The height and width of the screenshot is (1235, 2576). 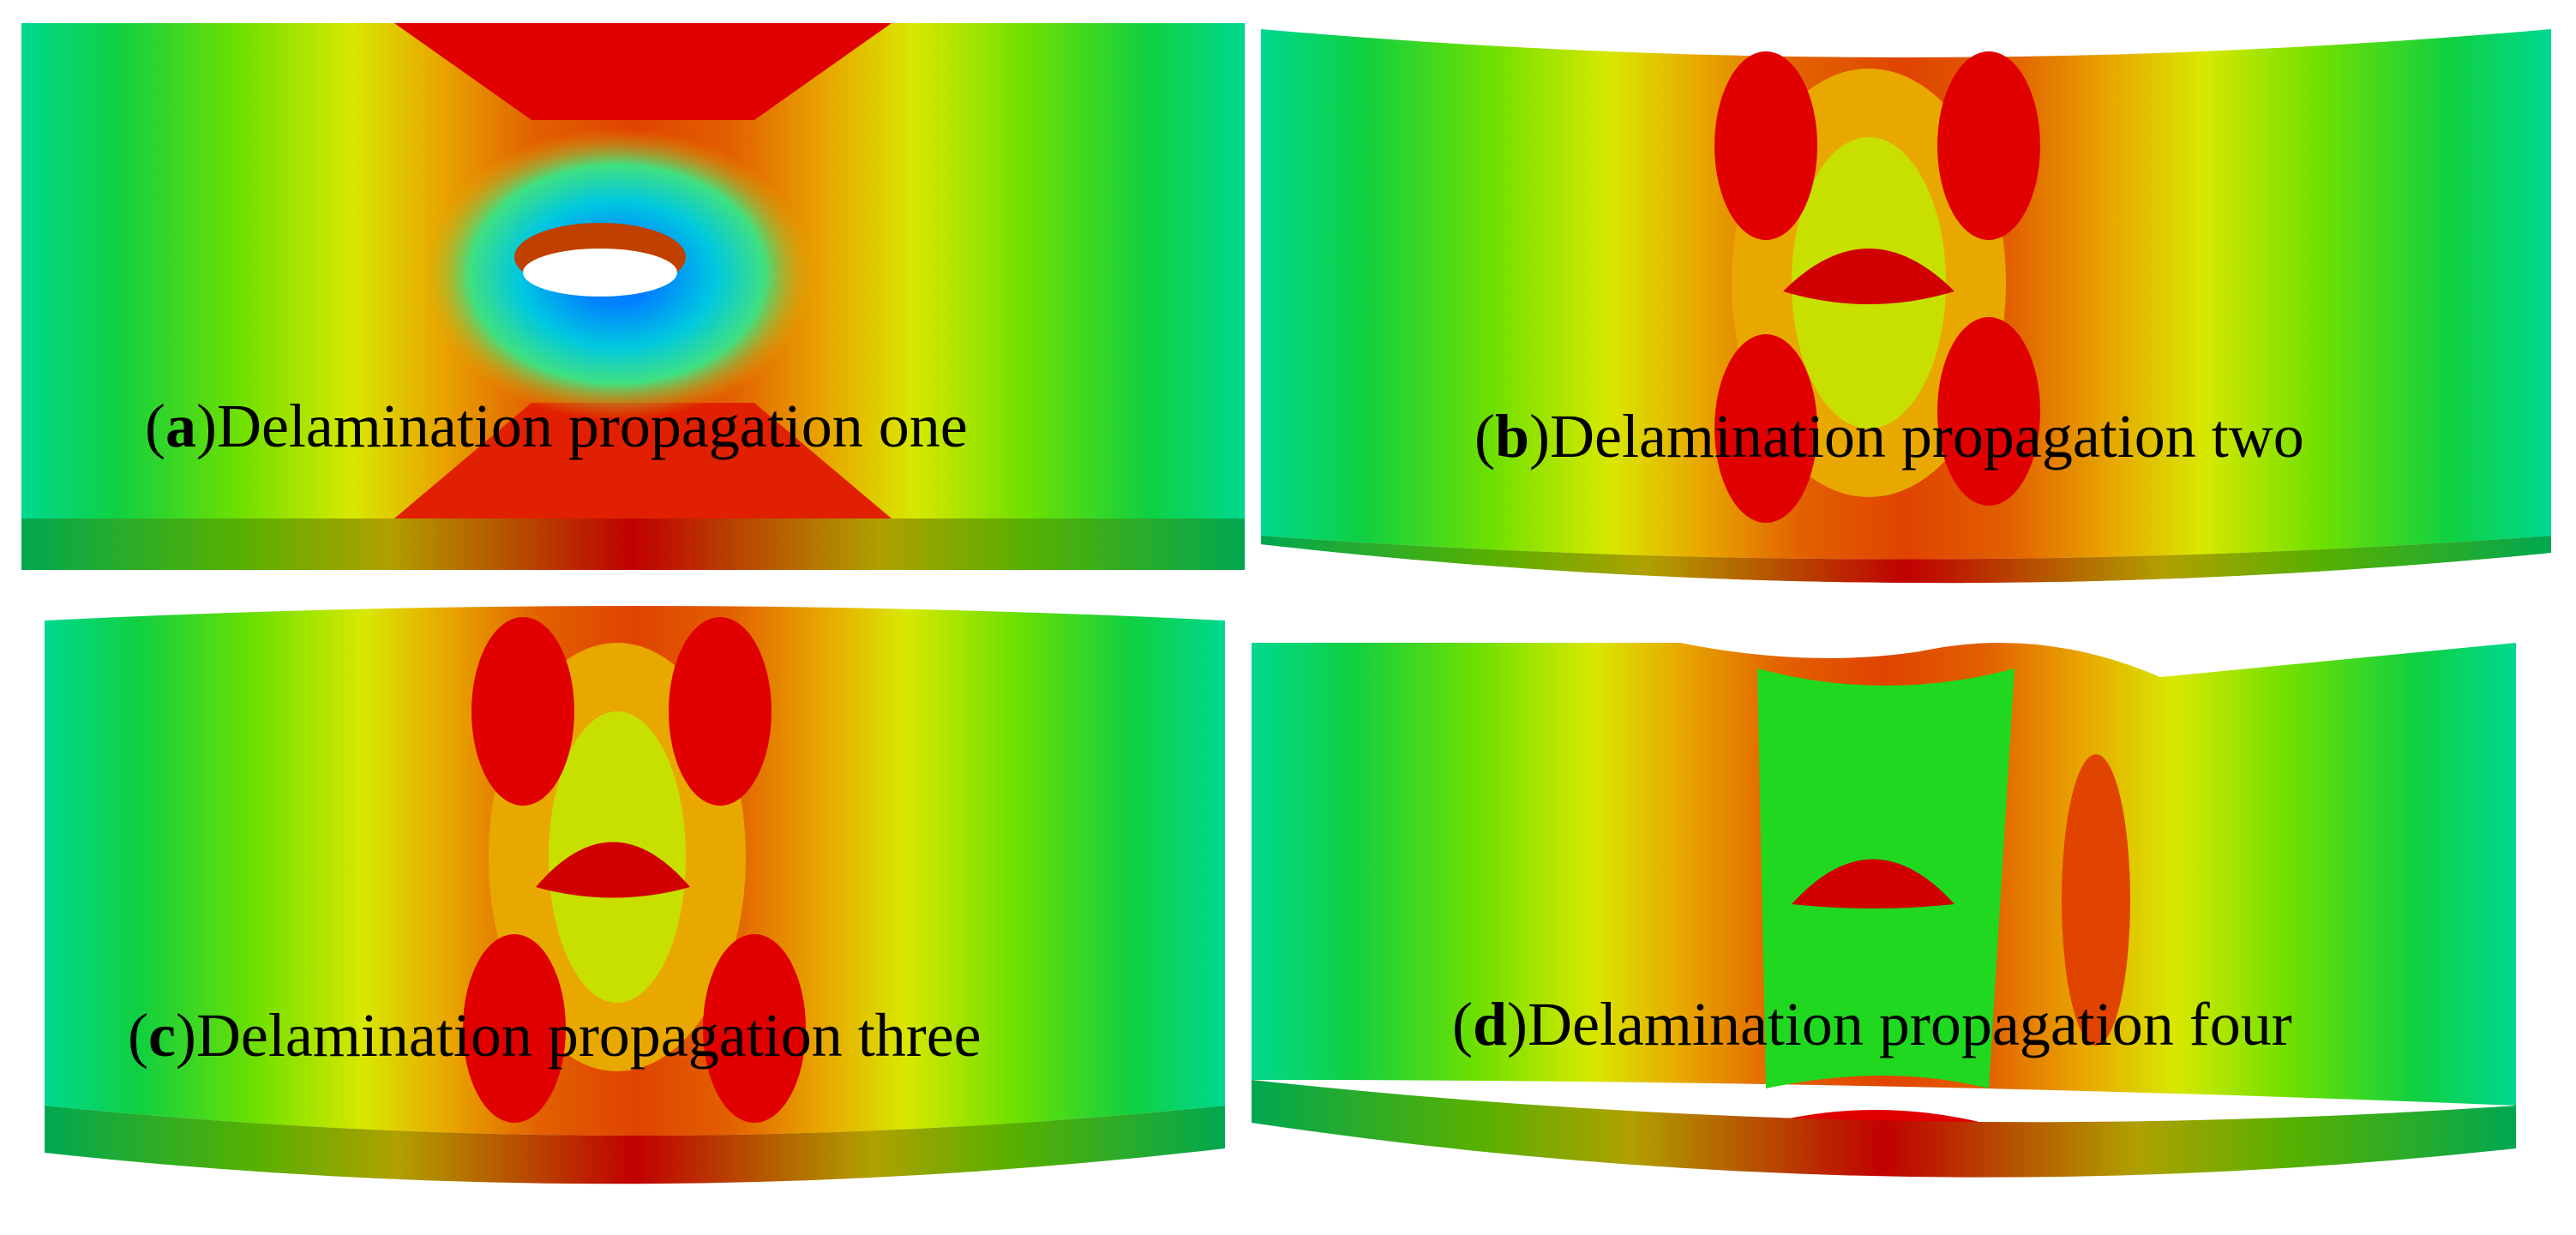 I want to click on panel-letter: c, so click(x=162, y=1036).